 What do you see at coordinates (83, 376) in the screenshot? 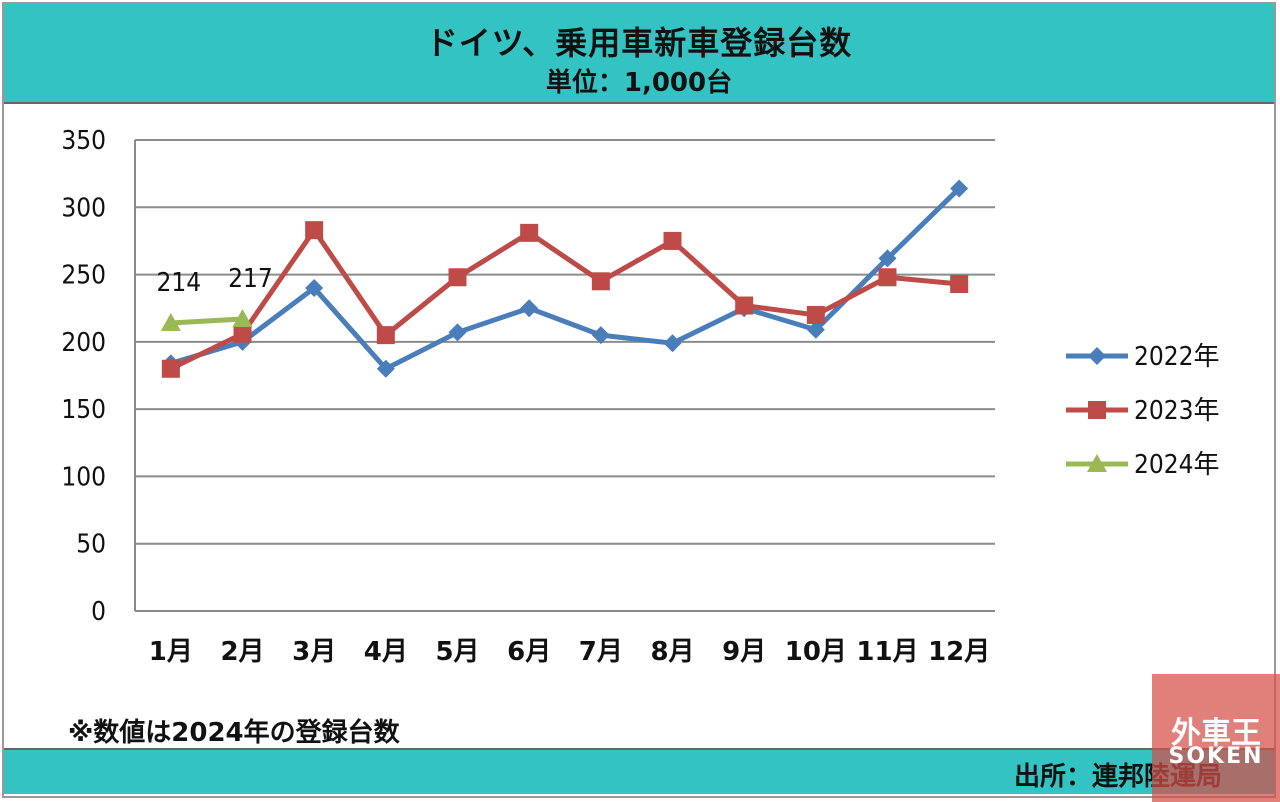
I see `y-axis-ticks: 0 50 100 150 200 250 300 350` at bounding box center [83, 376].